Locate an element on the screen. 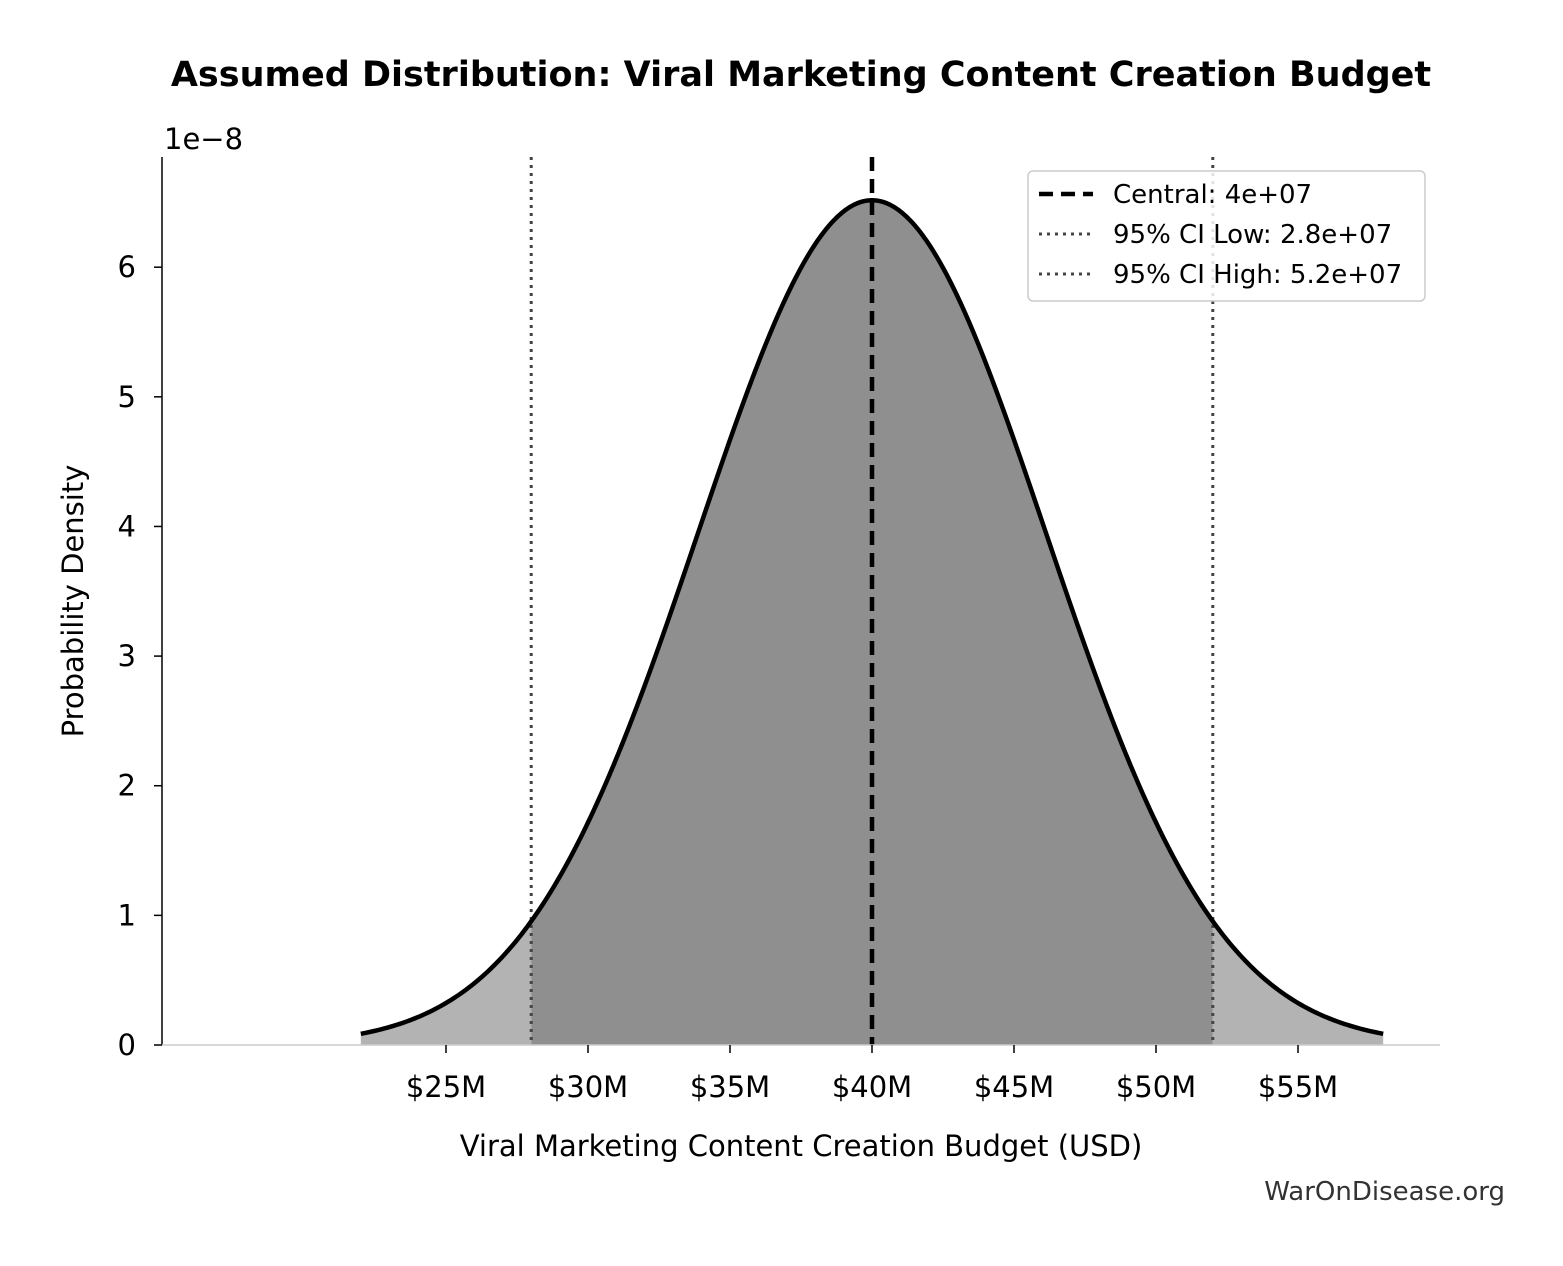  y-tick-label: 2 is located at coordinates (127, 786).